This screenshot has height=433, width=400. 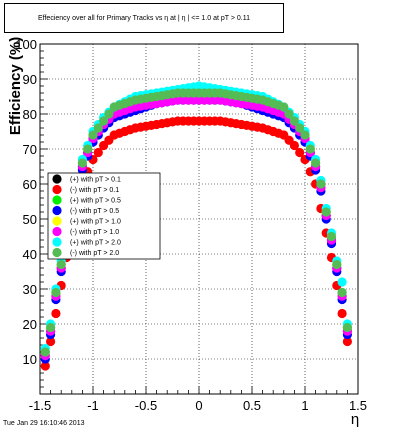 What do you see at coordinates (355, 419) in the screenshot?
I see `x-axis-label: η` at bounding box center [355, 419].